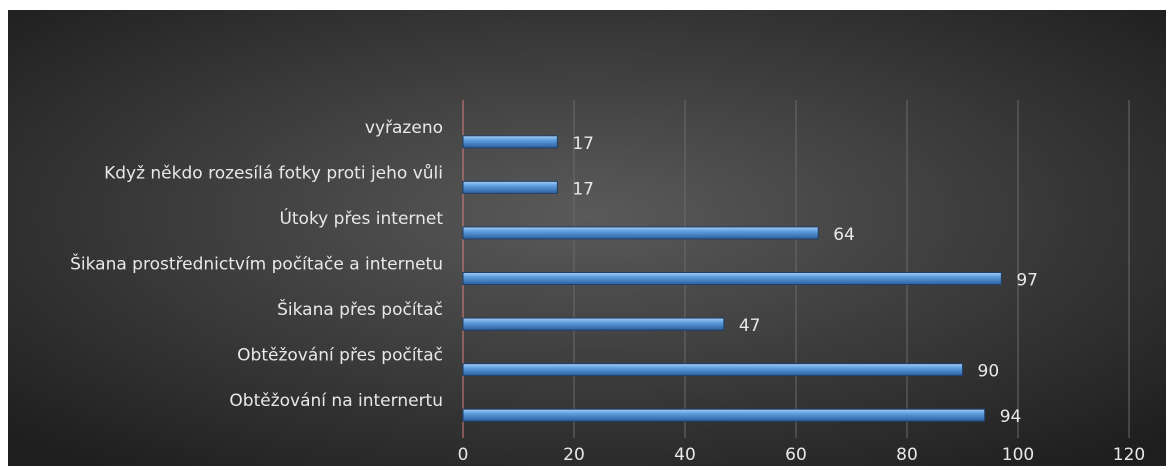 The width and height of the screenshot is (1170, 470). What do you see at coordinates (404, 128) in the screenshot?
I see `y-tick-label: vyřazeno` at bounding box center [404, 128].